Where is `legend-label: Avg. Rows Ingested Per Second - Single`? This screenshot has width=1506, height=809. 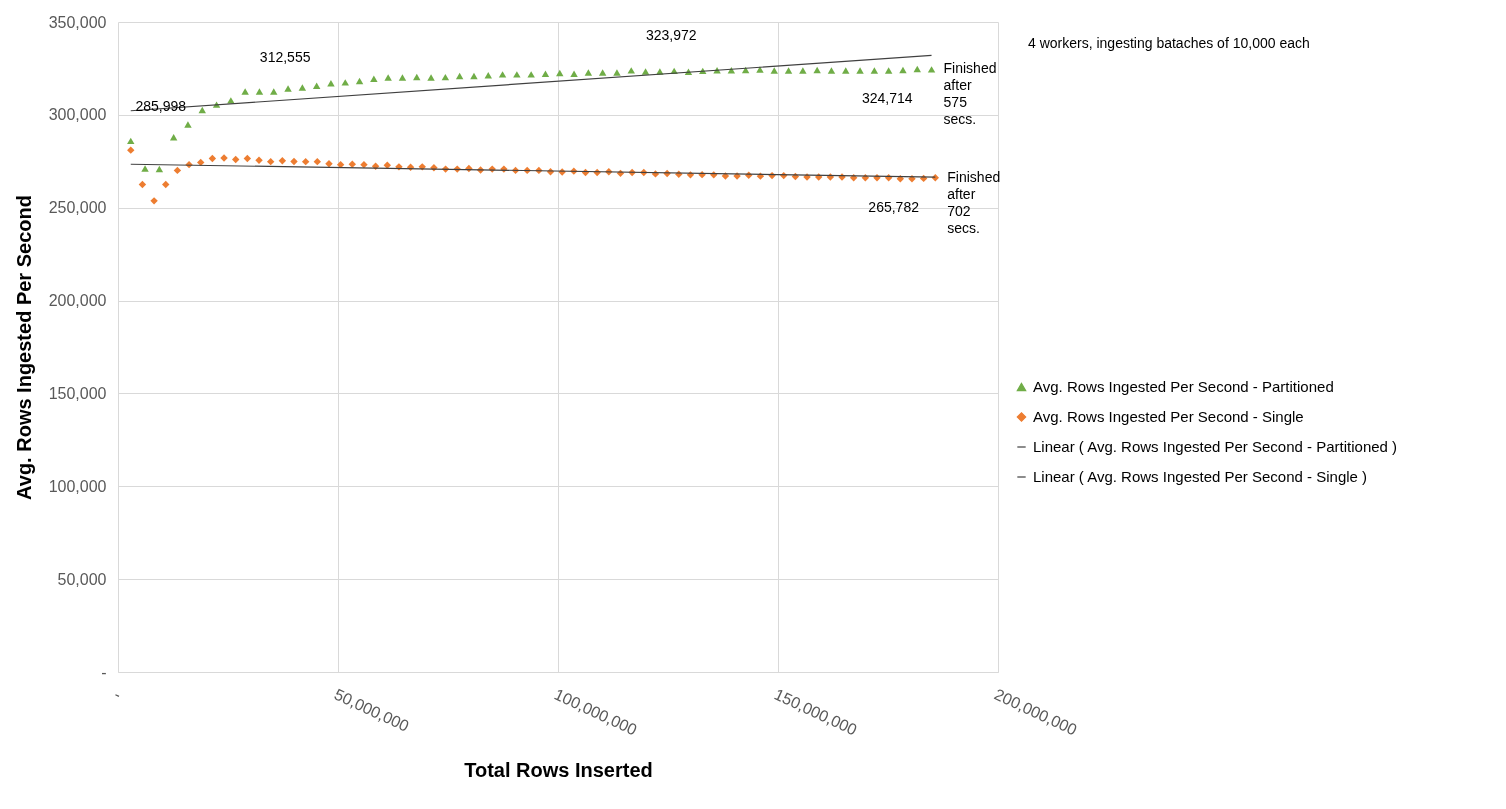 legend-label: Avg. Rows Ingested Per Second - Single is located at coordinates (1168, 416).